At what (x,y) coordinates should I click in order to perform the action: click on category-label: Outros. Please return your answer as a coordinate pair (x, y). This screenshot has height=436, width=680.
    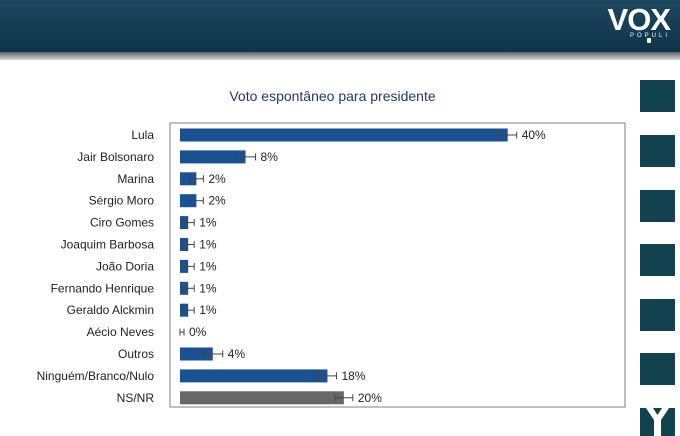
    Looking at the image, I should click on (136, 354).